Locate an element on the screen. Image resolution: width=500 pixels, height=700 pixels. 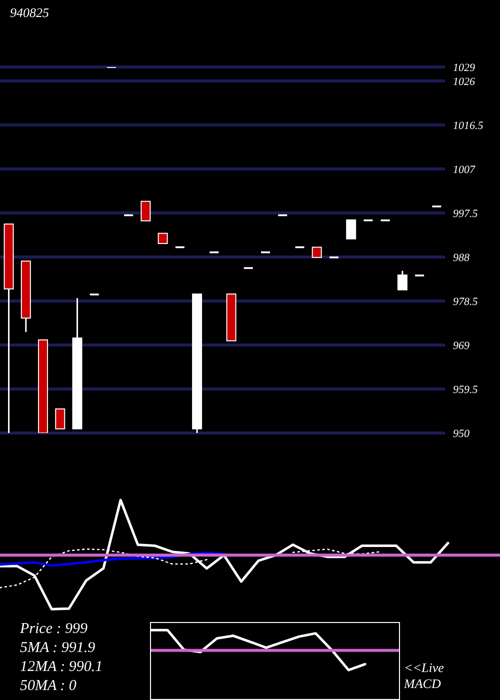
text: <<Live MACD is located at coordinates (424, 676).